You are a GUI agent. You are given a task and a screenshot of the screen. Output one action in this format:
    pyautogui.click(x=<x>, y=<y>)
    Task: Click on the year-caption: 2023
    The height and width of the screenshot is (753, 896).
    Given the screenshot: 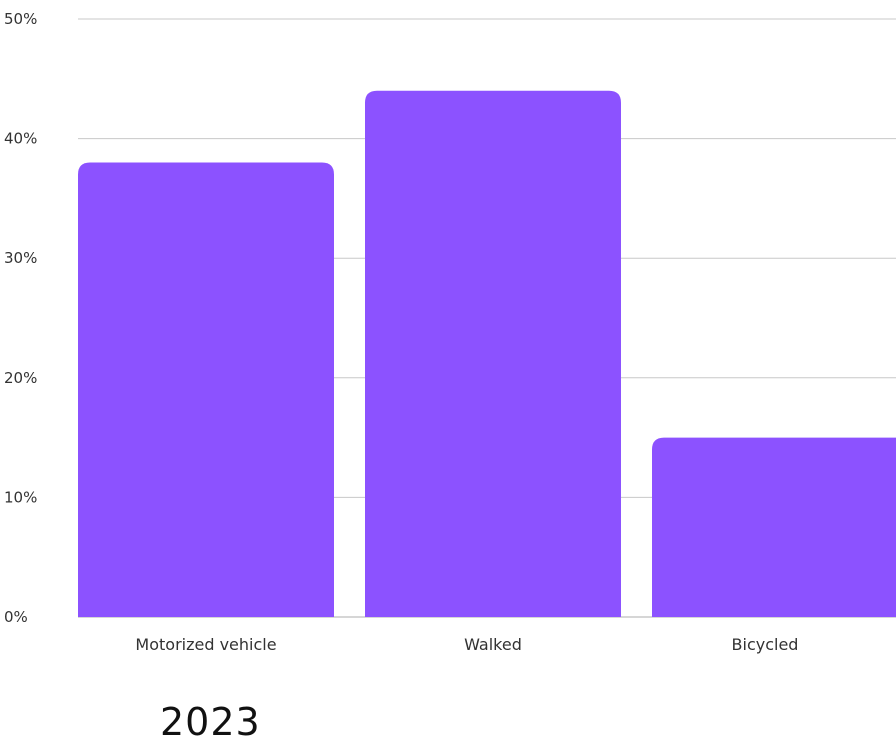 What is the action you would take?
    pyautogui.click(x=210, y=722)
    